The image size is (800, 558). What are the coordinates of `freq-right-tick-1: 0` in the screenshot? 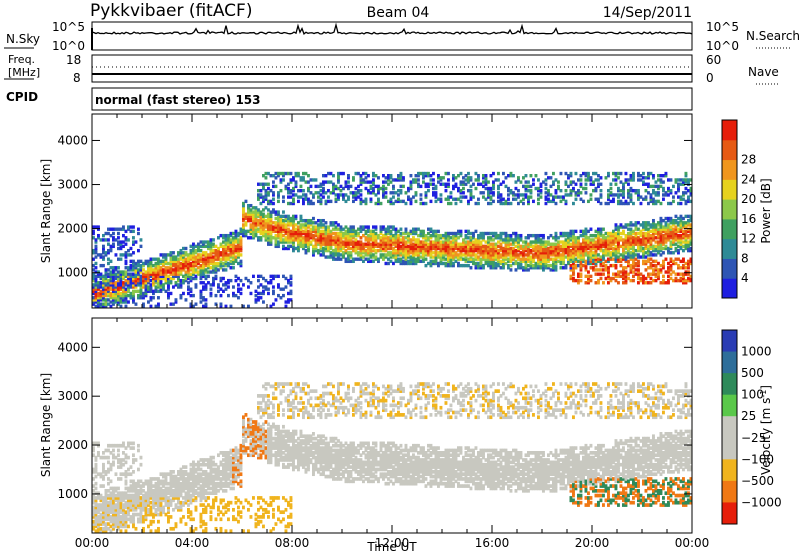 It's located at (710, 78).